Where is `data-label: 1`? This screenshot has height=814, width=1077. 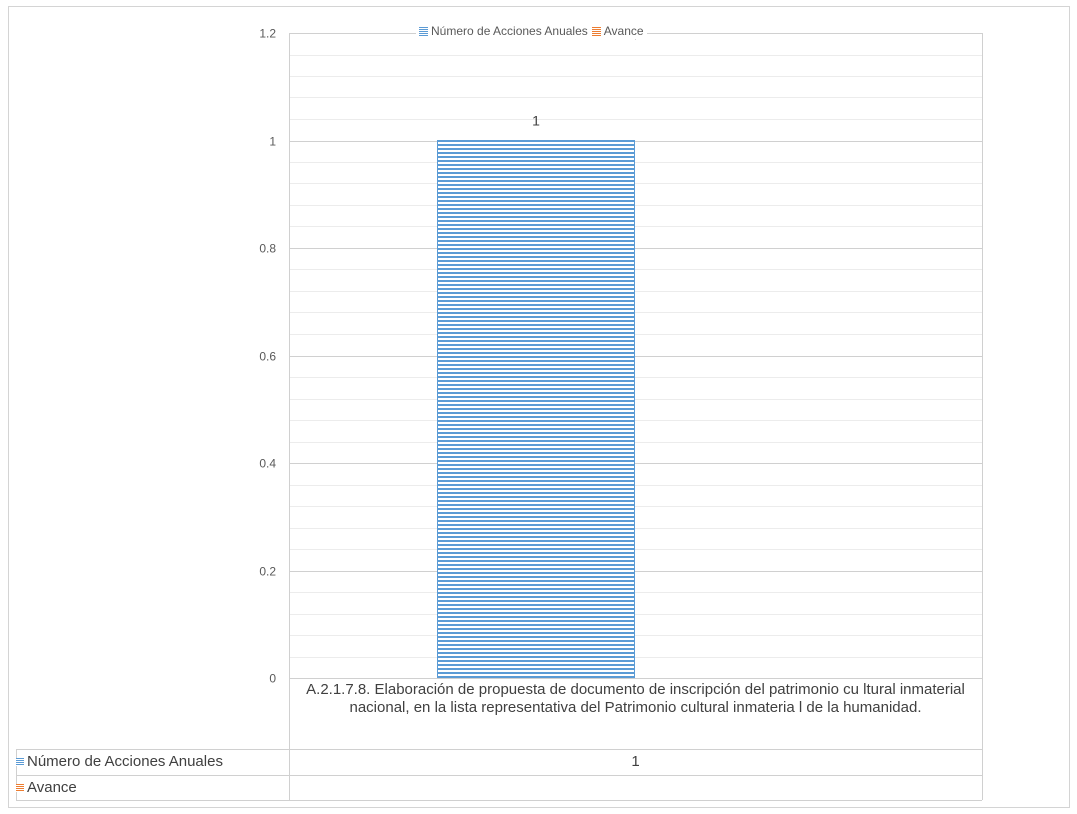 data-label: 1 is located at coordinates (536, 121).